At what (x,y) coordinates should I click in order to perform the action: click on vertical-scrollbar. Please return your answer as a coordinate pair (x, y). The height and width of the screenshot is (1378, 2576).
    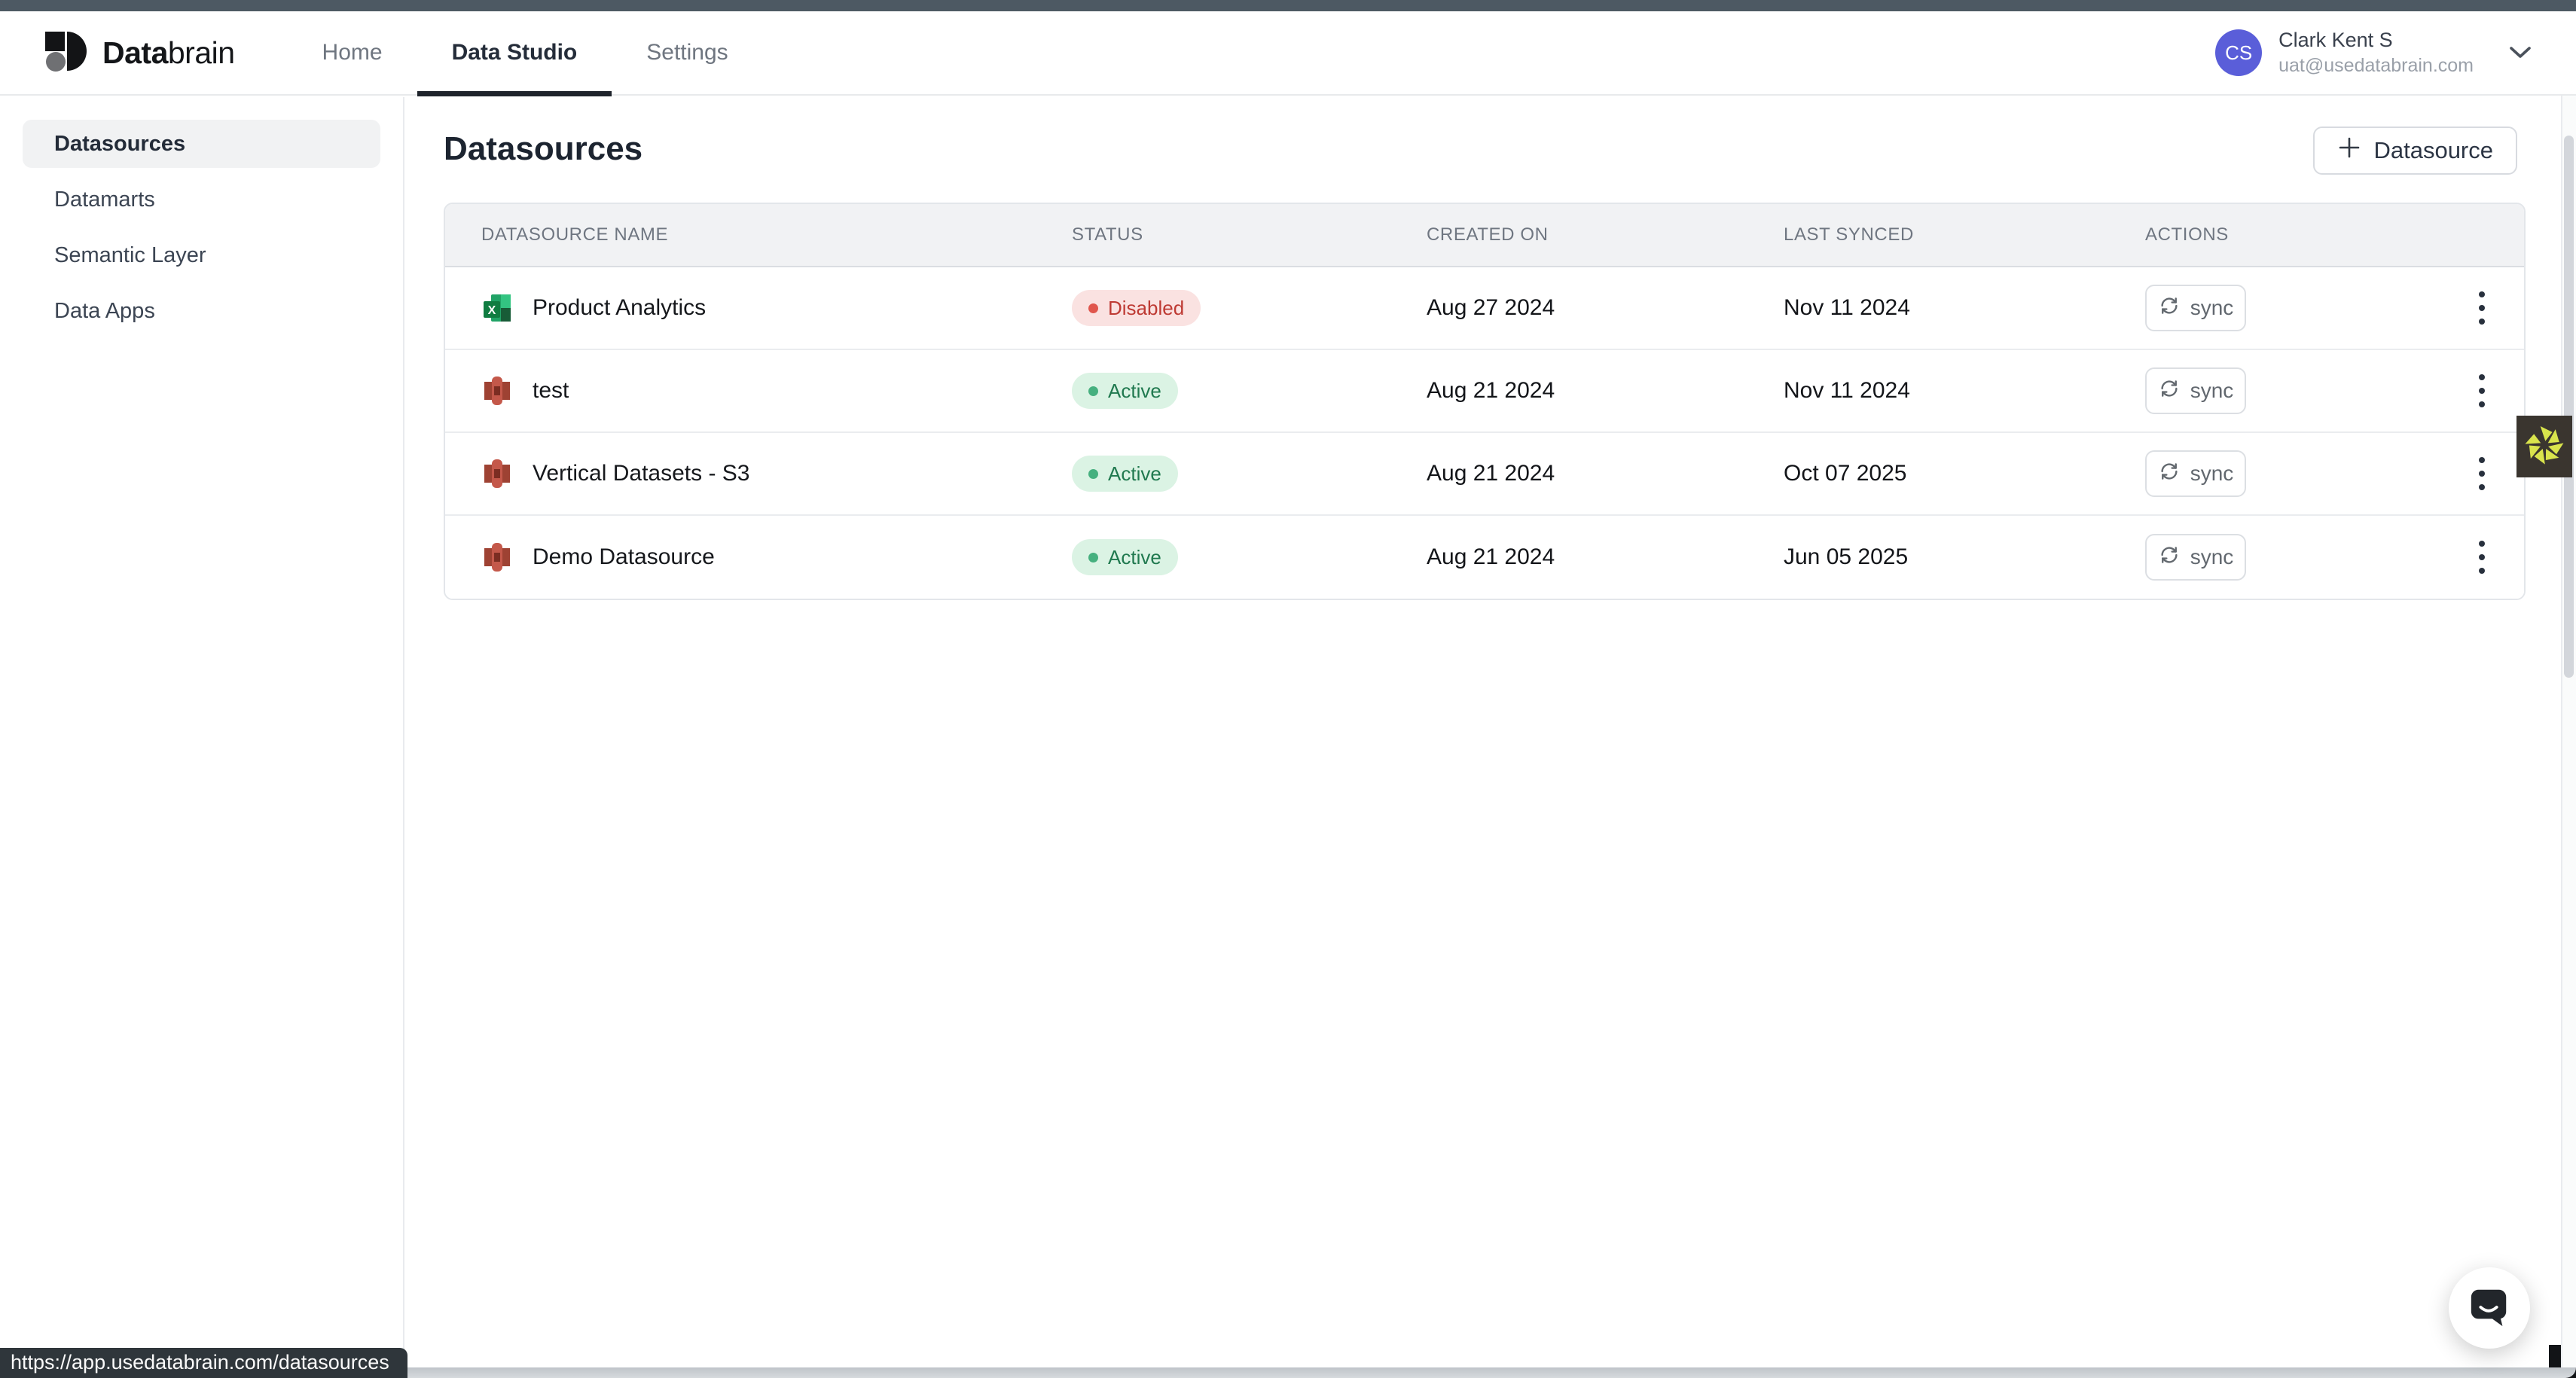
    Looking at the image, I should click on (2568, 689).